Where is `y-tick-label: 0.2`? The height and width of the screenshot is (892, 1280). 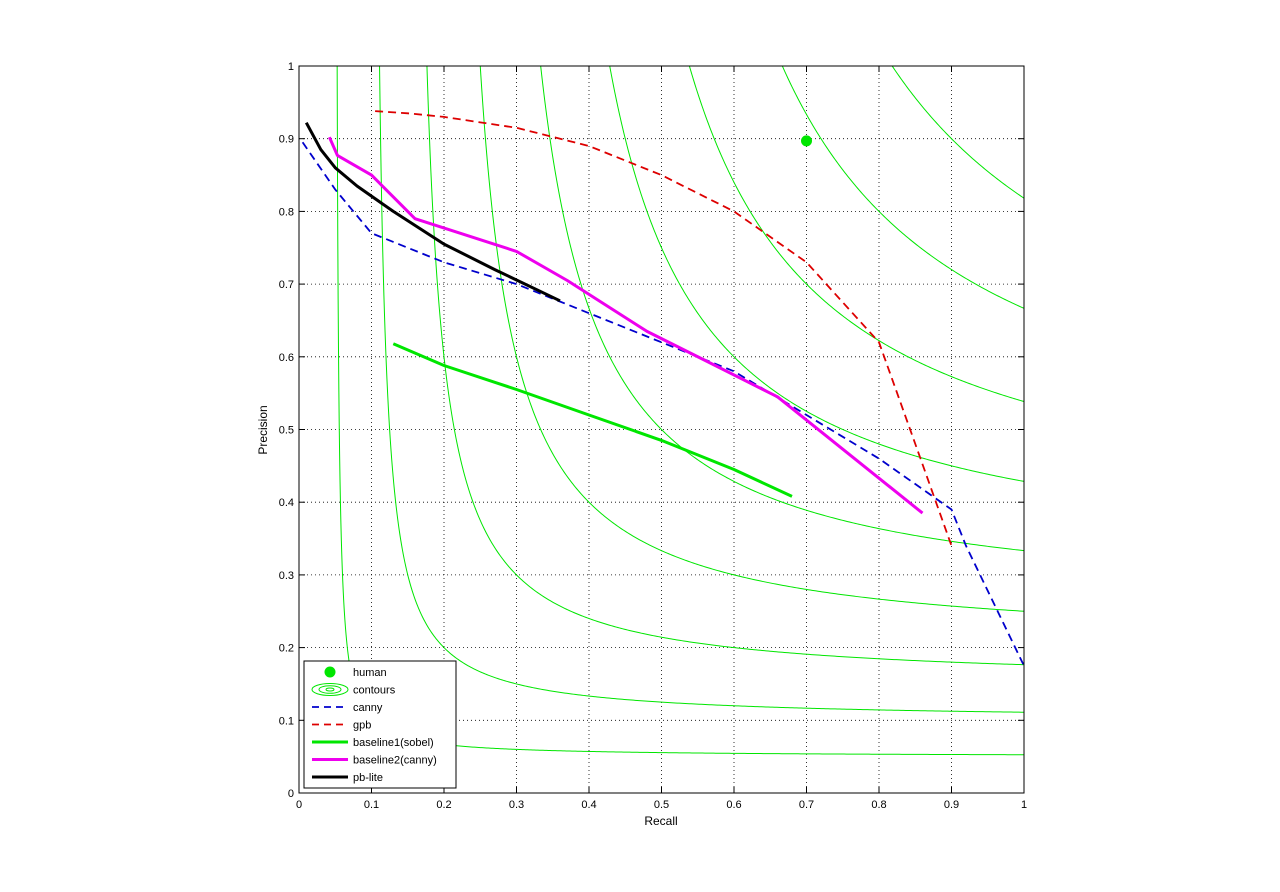 y-tick-label: 0.2 is located at coordinates (286, 649).